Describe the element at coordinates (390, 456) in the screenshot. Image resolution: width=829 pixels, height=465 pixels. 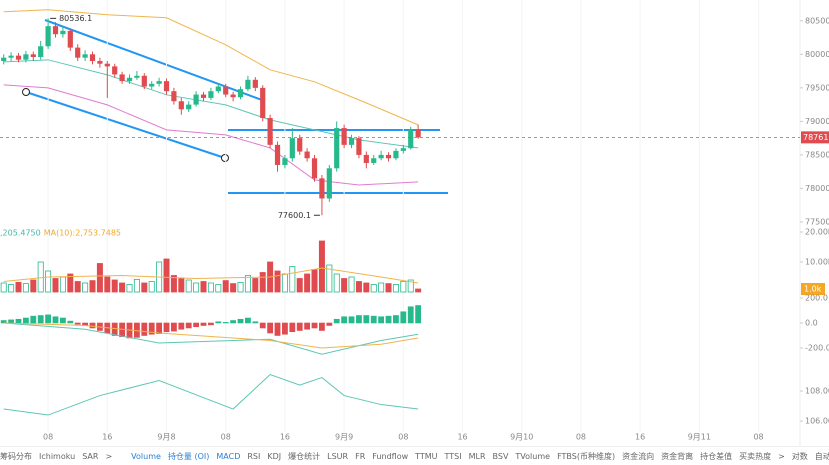
I see `toolbar-item: Fundflow` at that location.